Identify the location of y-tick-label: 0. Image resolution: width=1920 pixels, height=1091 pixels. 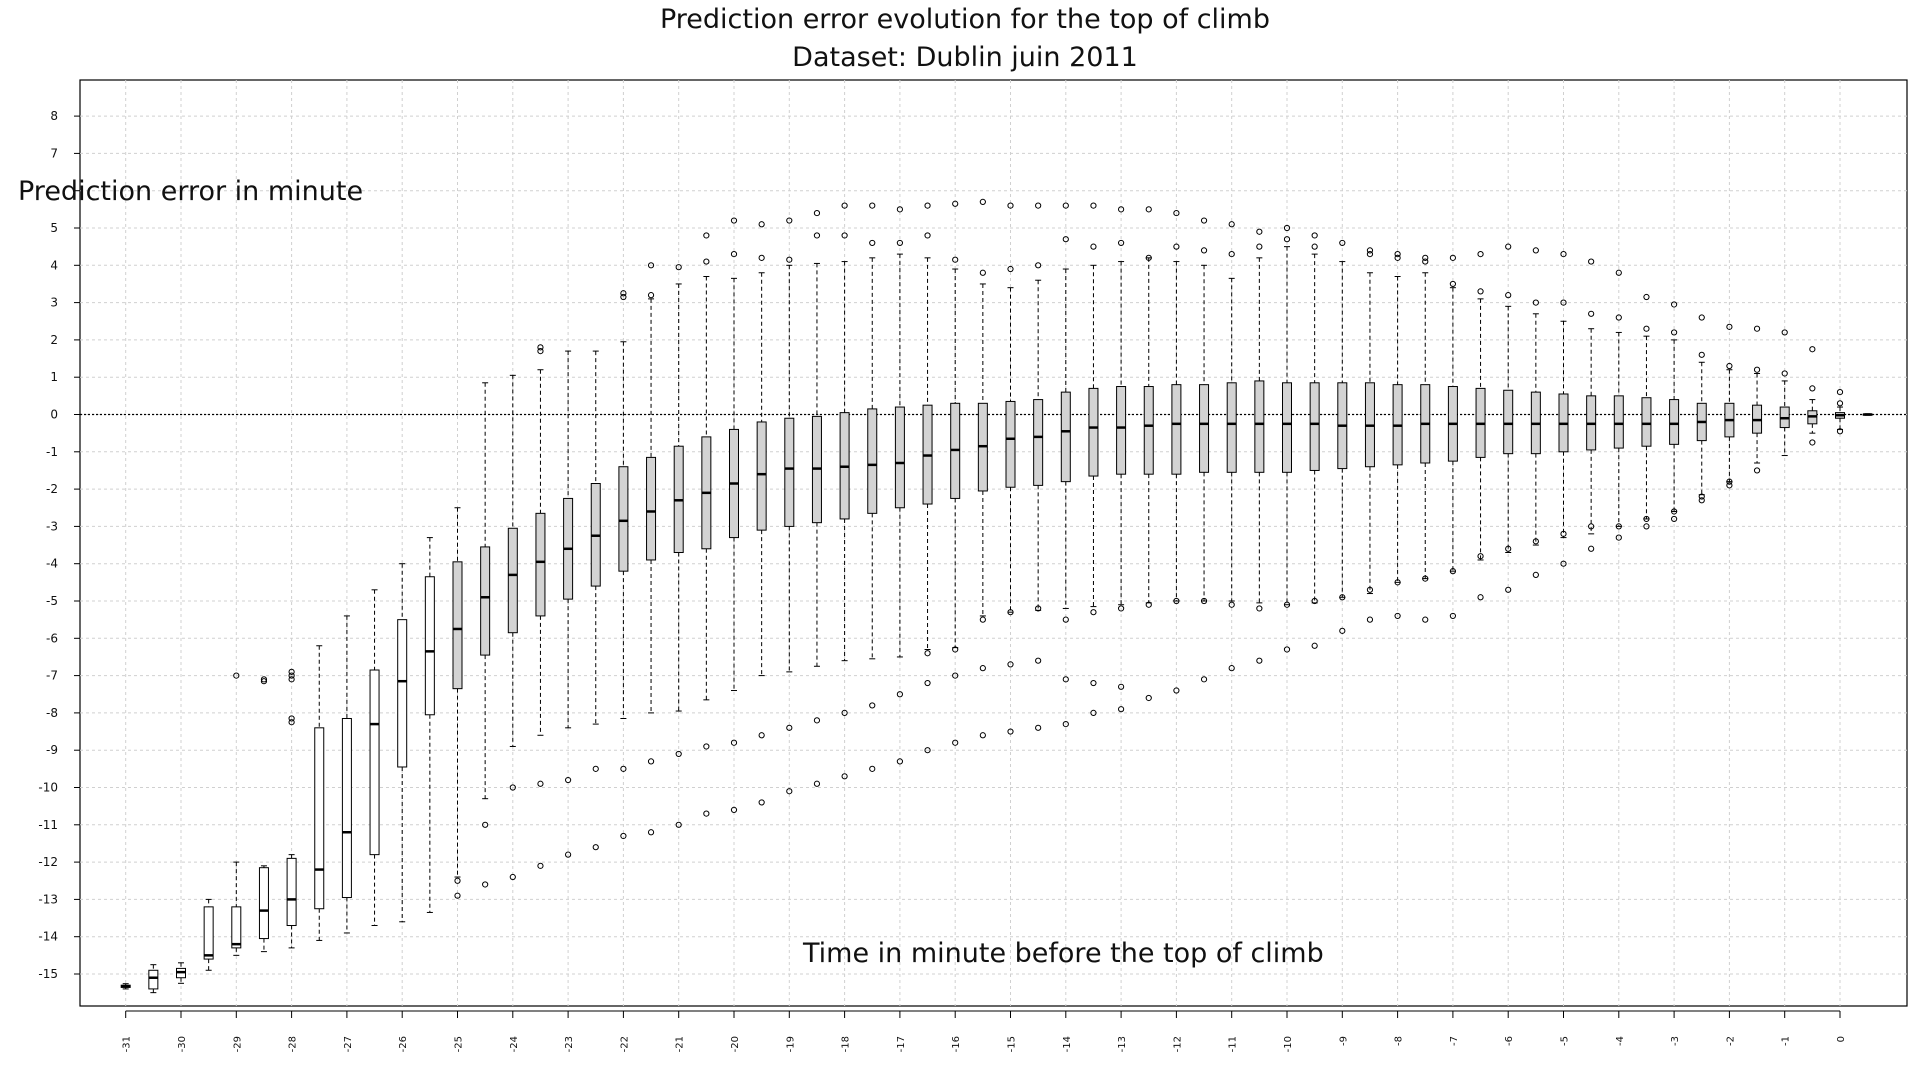
(54, 415).